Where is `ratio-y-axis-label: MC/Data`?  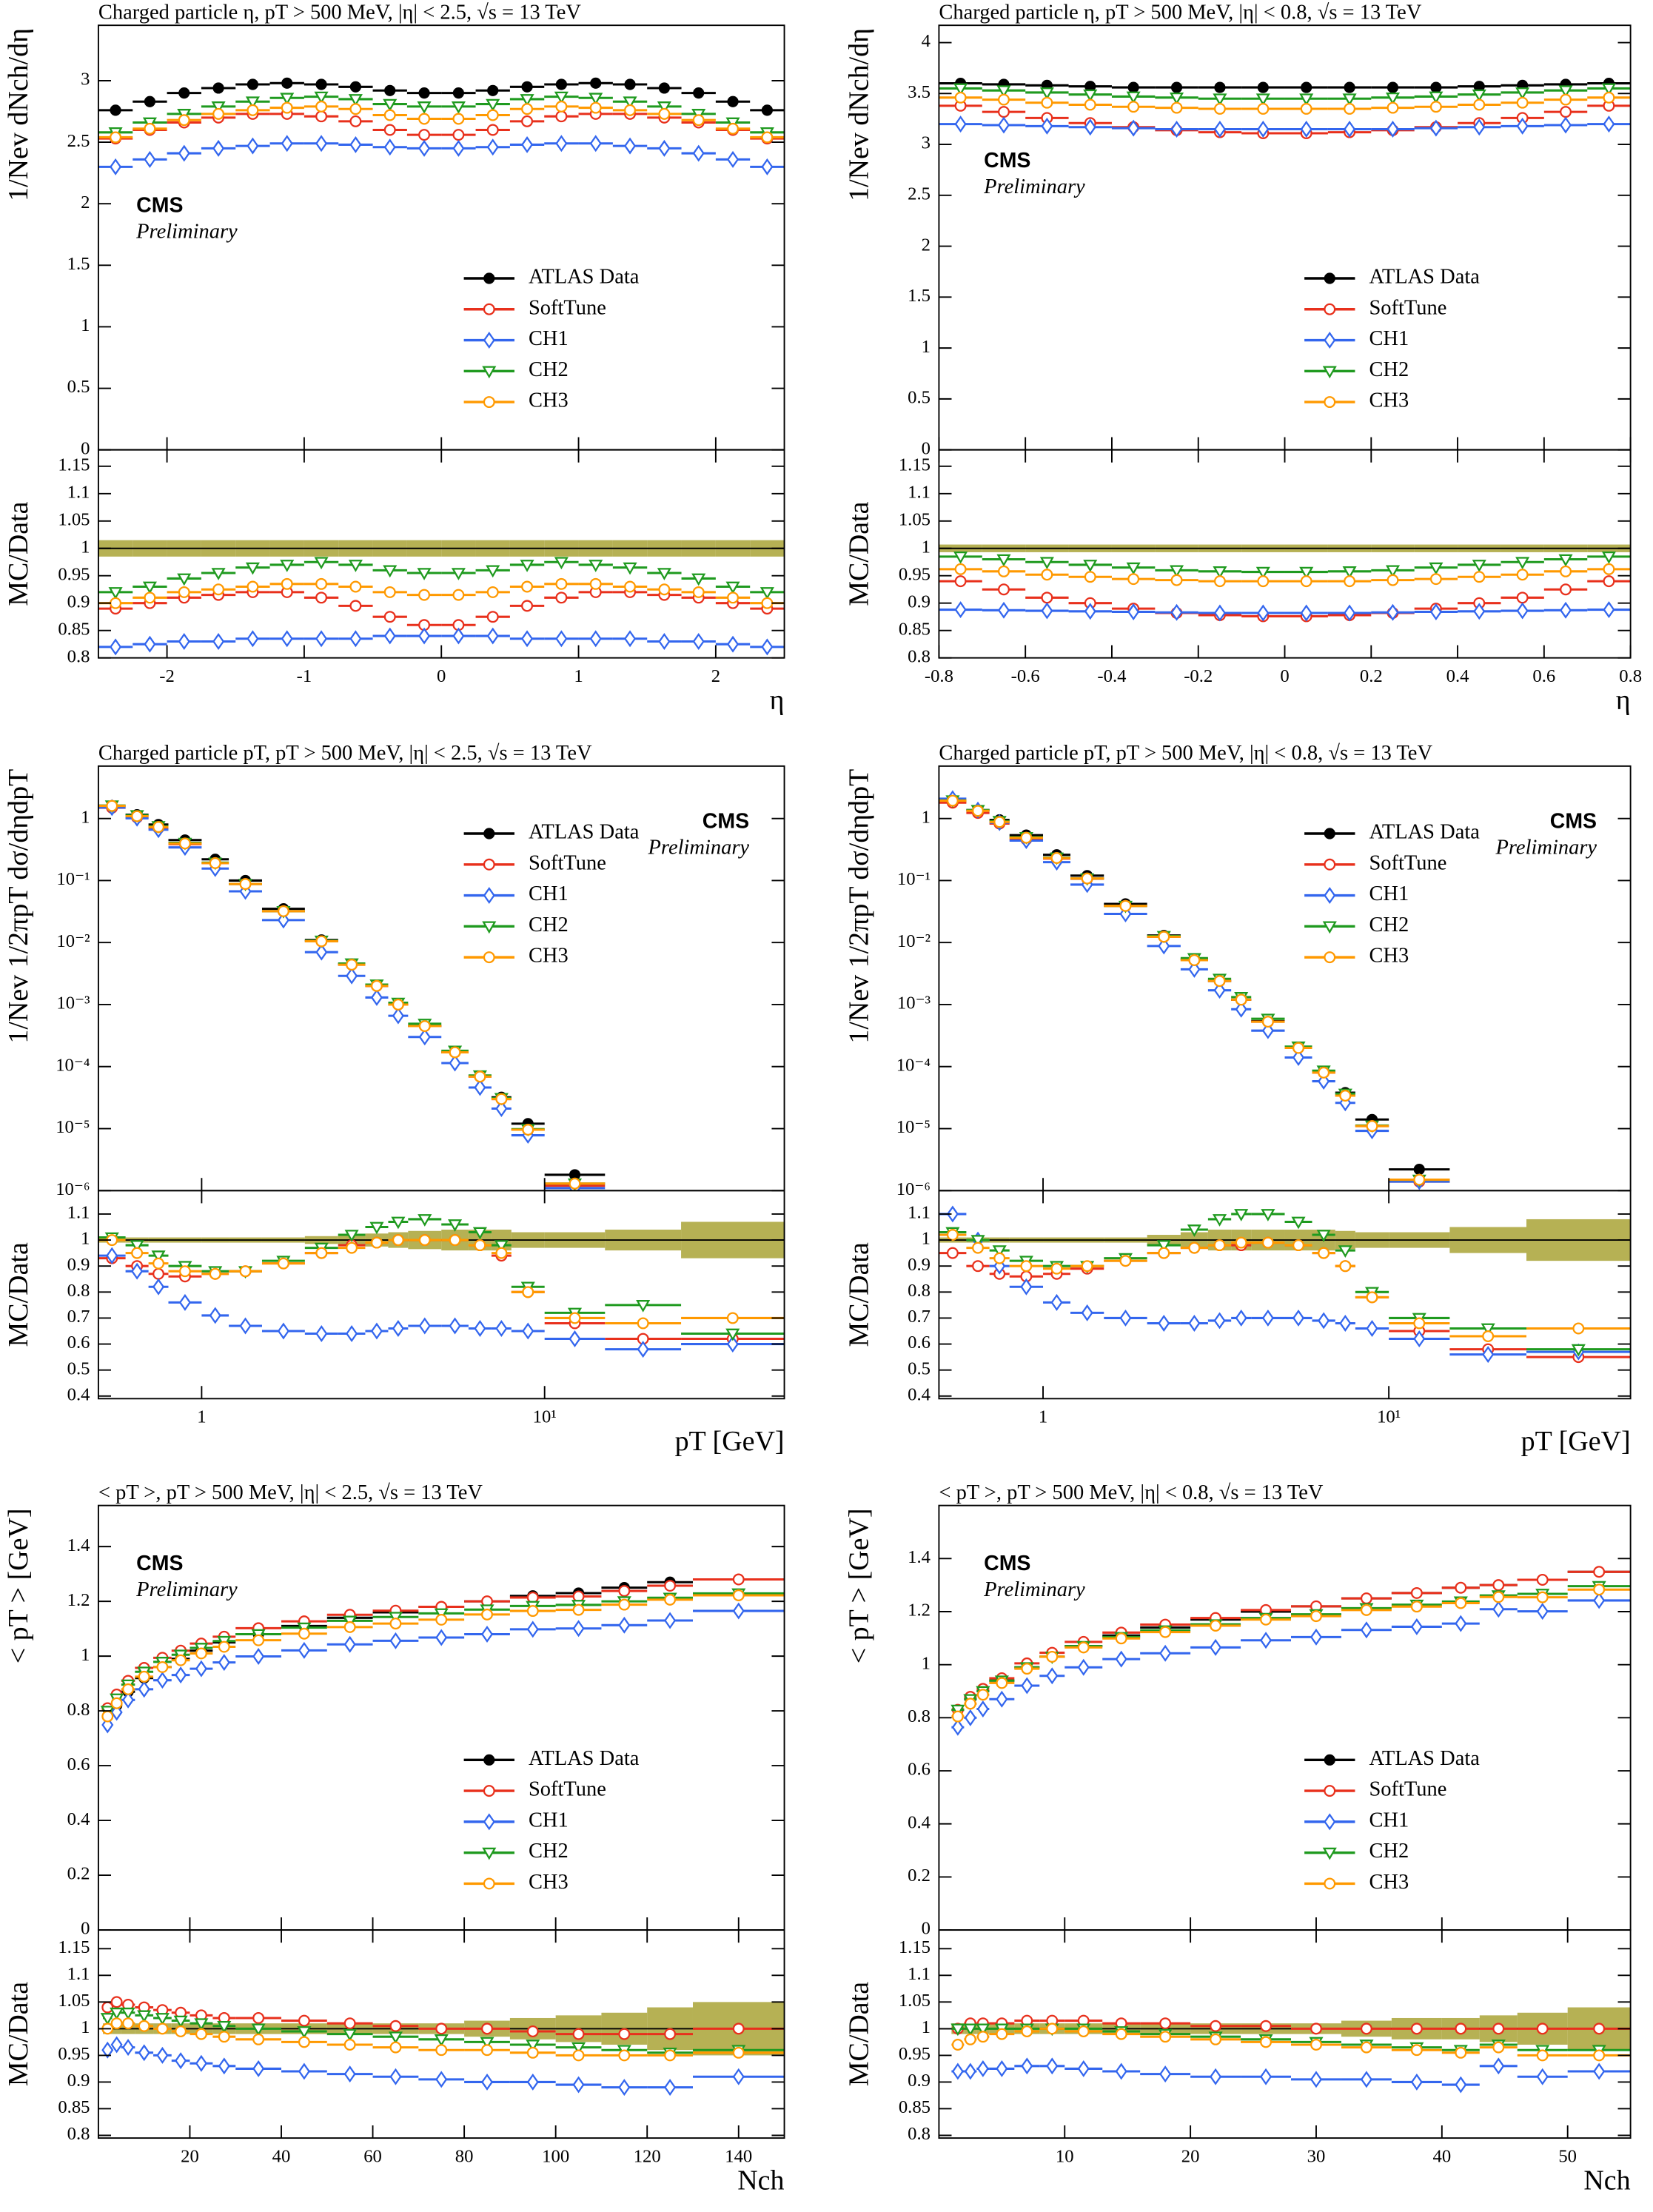 ratio-y-axis-label: MC/Data is located at coordinates (18, 553).